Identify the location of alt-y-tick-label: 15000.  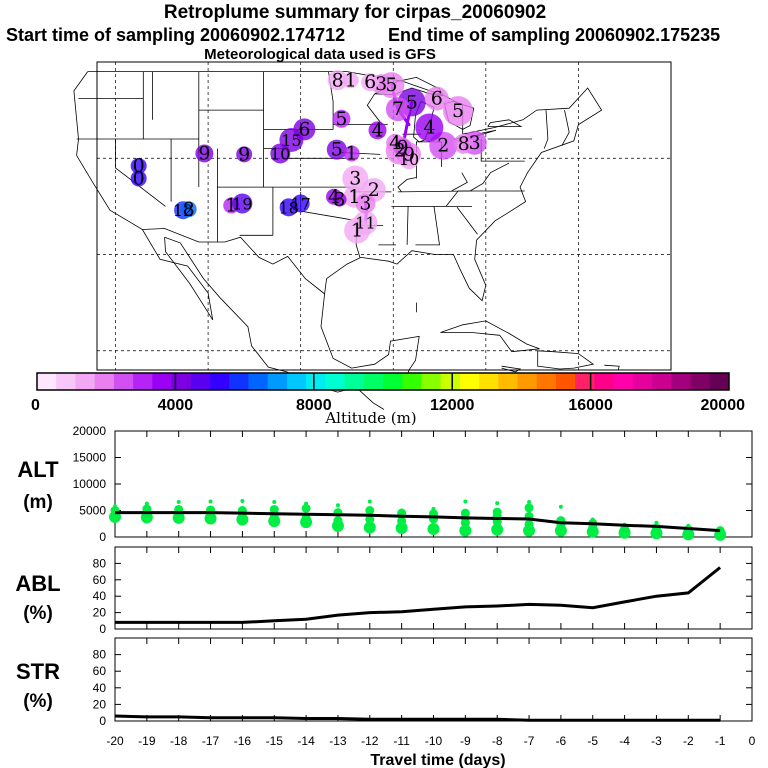
(90, 458).